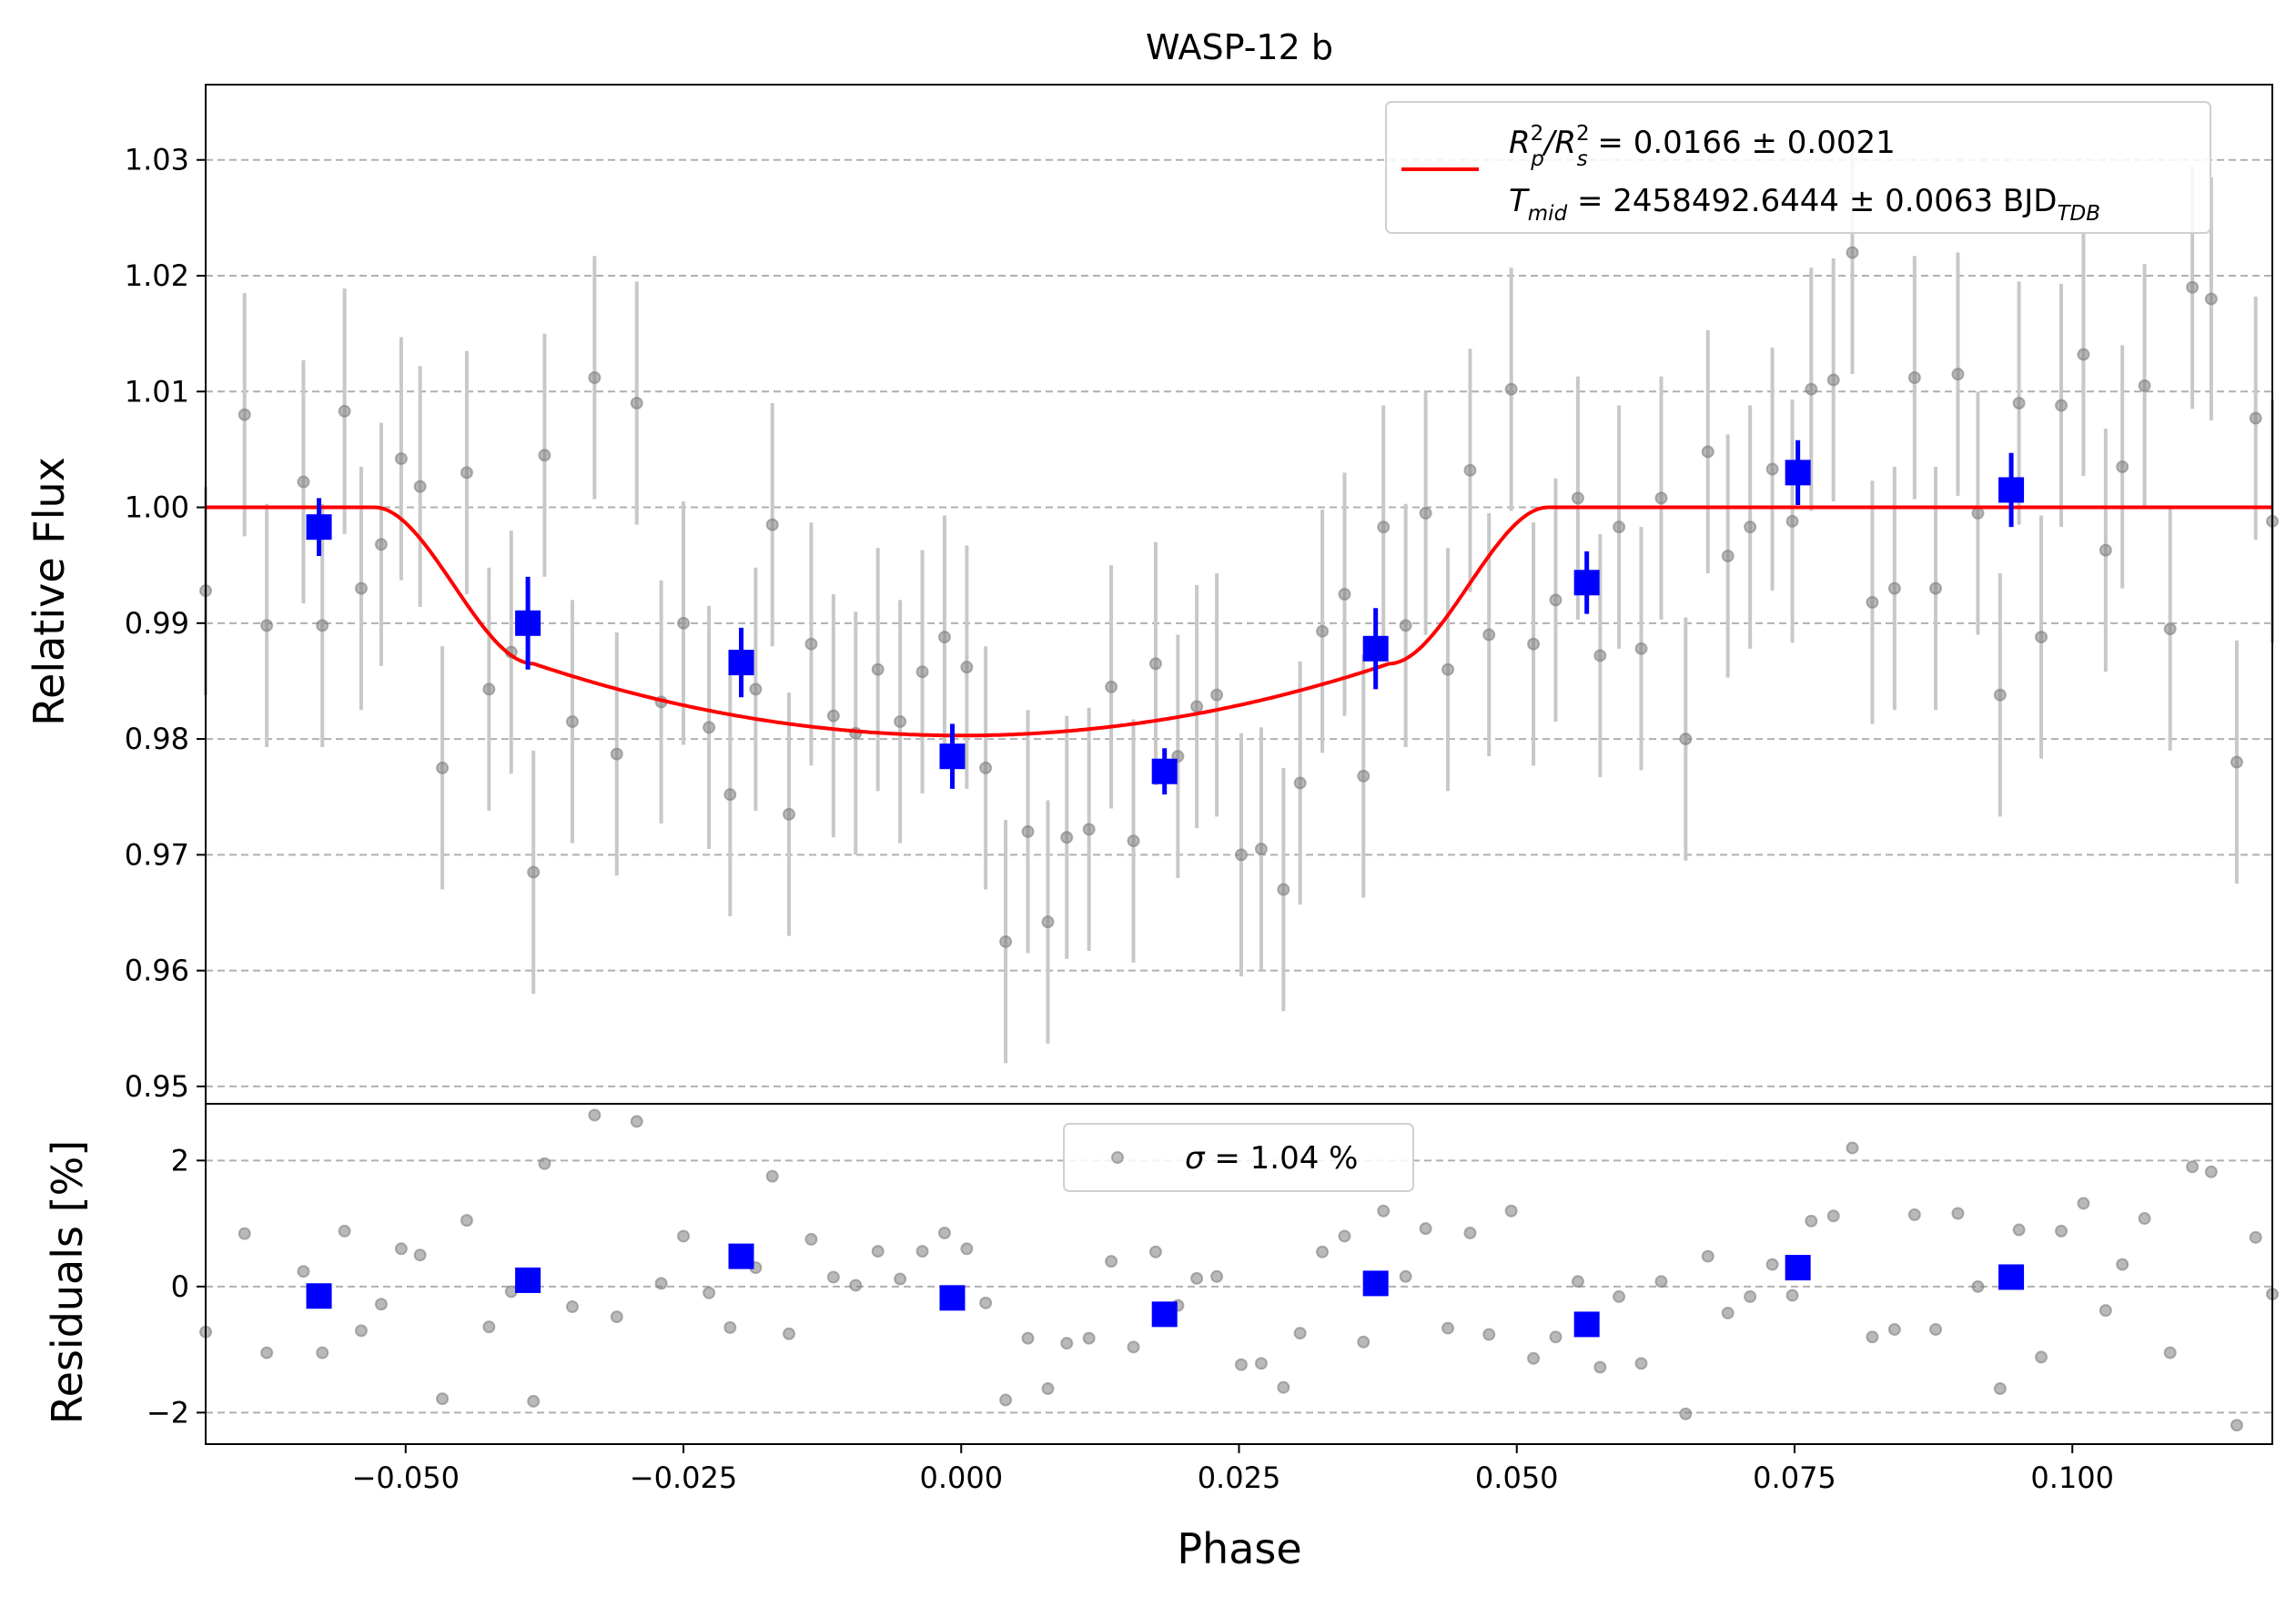 This screenshot has width=2296, height=1607. Describe the element at coordinates (176, 1287) in the screenshot. I see `residual-y-ticks: −2 0 2` at that location.